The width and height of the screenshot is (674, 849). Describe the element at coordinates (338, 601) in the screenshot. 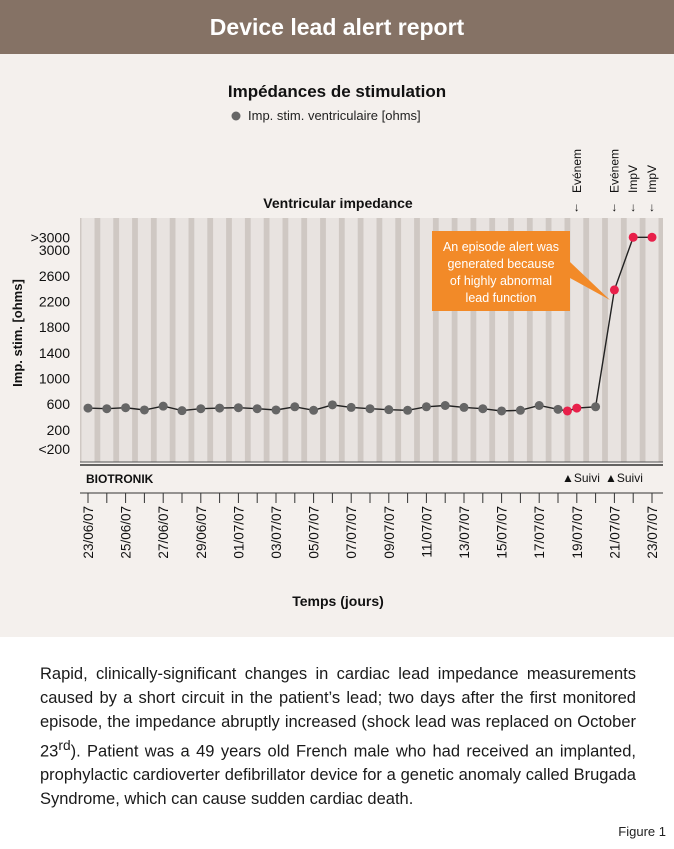

I see `x-axis-label: Temps (jours)` at that location.